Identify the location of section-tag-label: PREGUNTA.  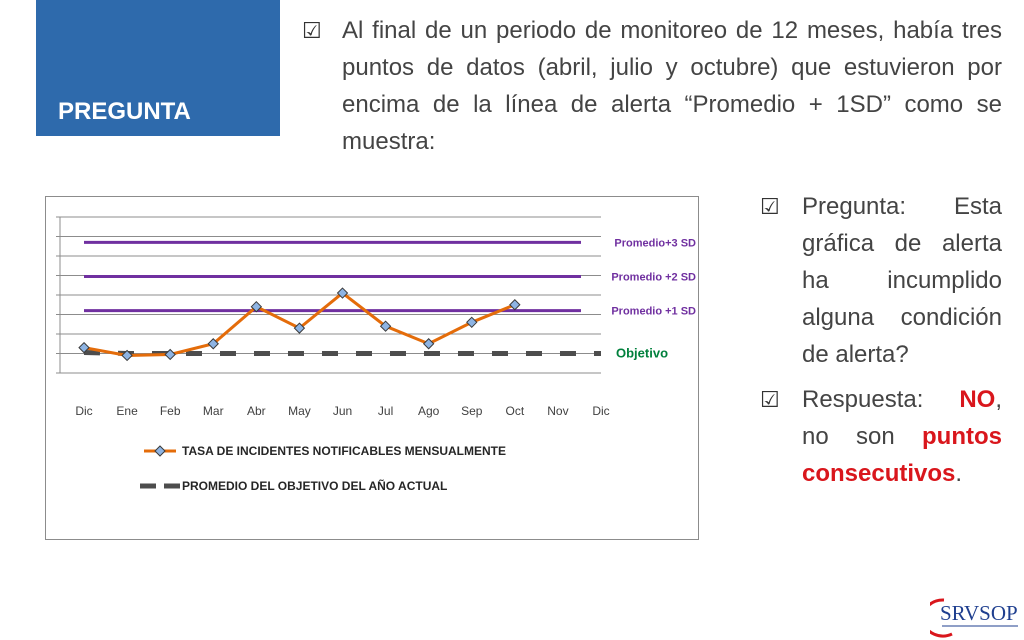
(124, 111).